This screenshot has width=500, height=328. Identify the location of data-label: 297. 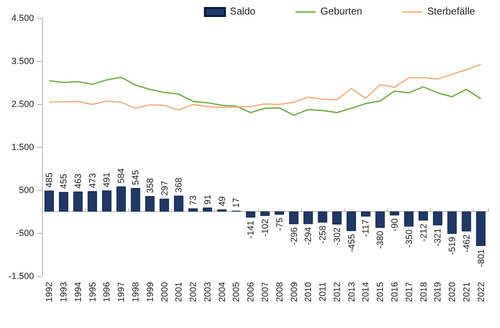
(164, 188).